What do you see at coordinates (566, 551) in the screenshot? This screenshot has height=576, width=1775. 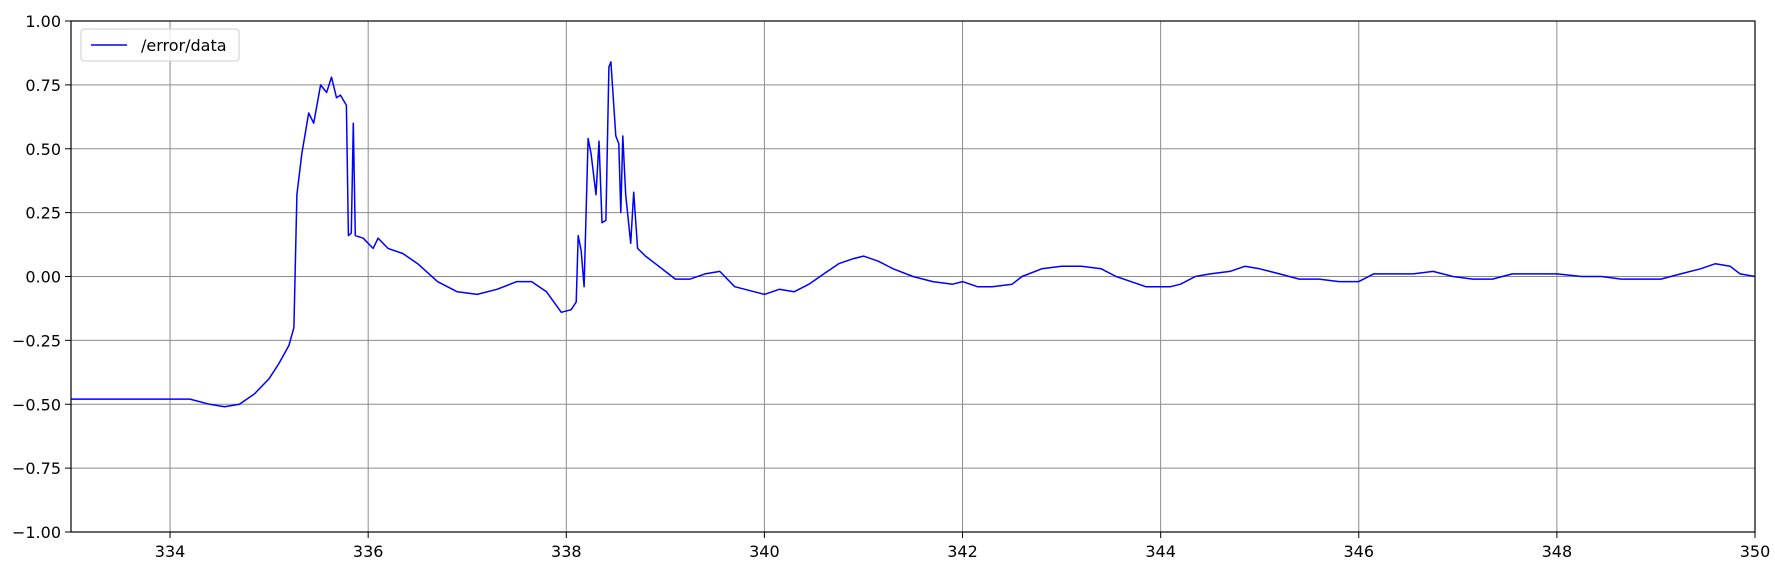 I see `x-tick-label: 338` at bounding box center [566, 551].